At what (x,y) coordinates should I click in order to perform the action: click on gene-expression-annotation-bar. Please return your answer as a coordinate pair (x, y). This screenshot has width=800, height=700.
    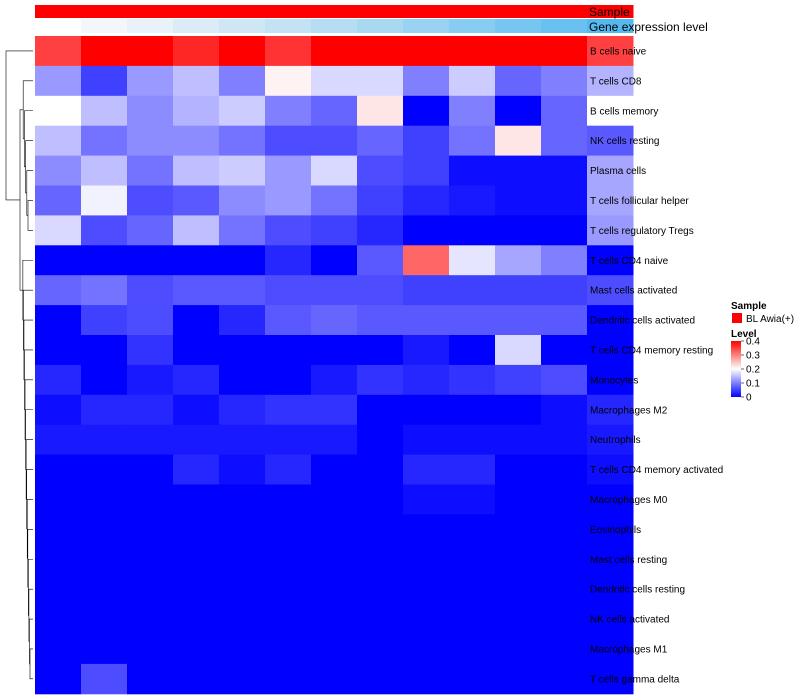
    Looking at the image, I should click on (334, 26).